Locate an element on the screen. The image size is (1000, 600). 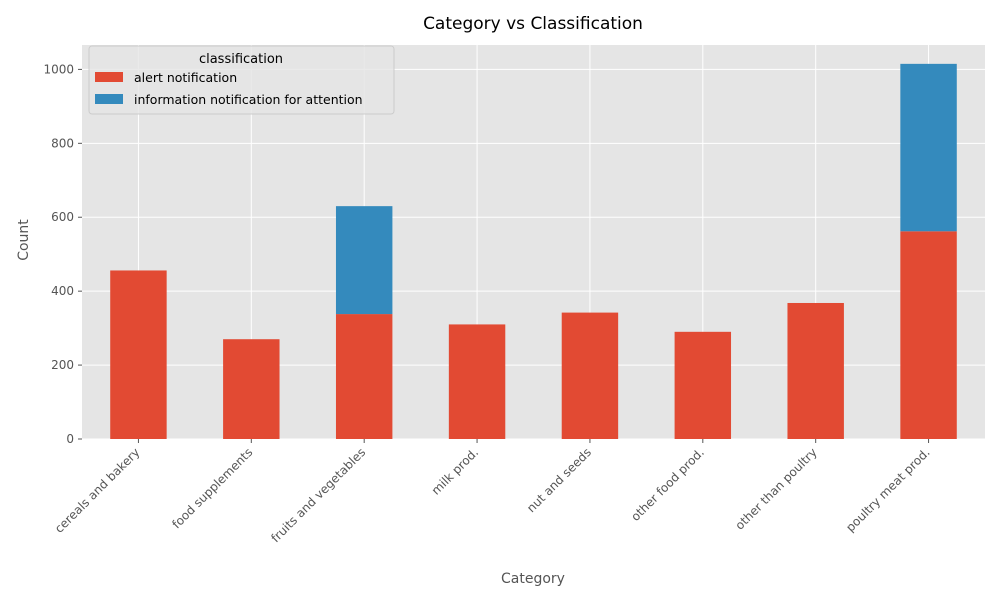
y-tick-label: 800 is located at coordinates (62, 143).